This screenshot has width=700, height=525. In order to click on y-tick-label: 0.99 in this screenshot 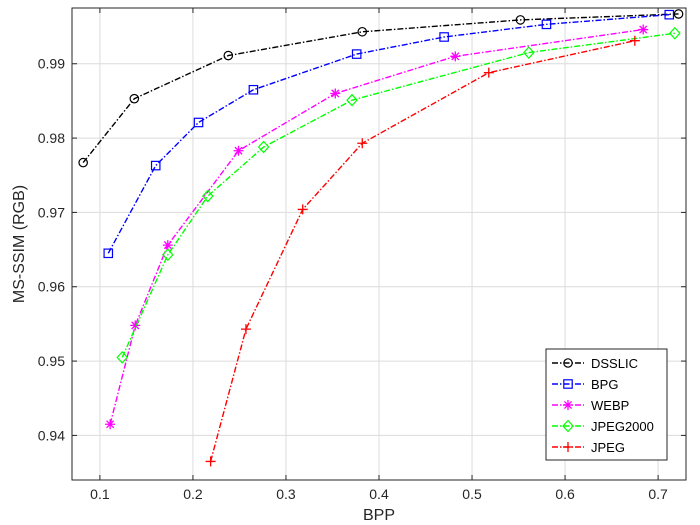, I will do `click(51, 64)`.